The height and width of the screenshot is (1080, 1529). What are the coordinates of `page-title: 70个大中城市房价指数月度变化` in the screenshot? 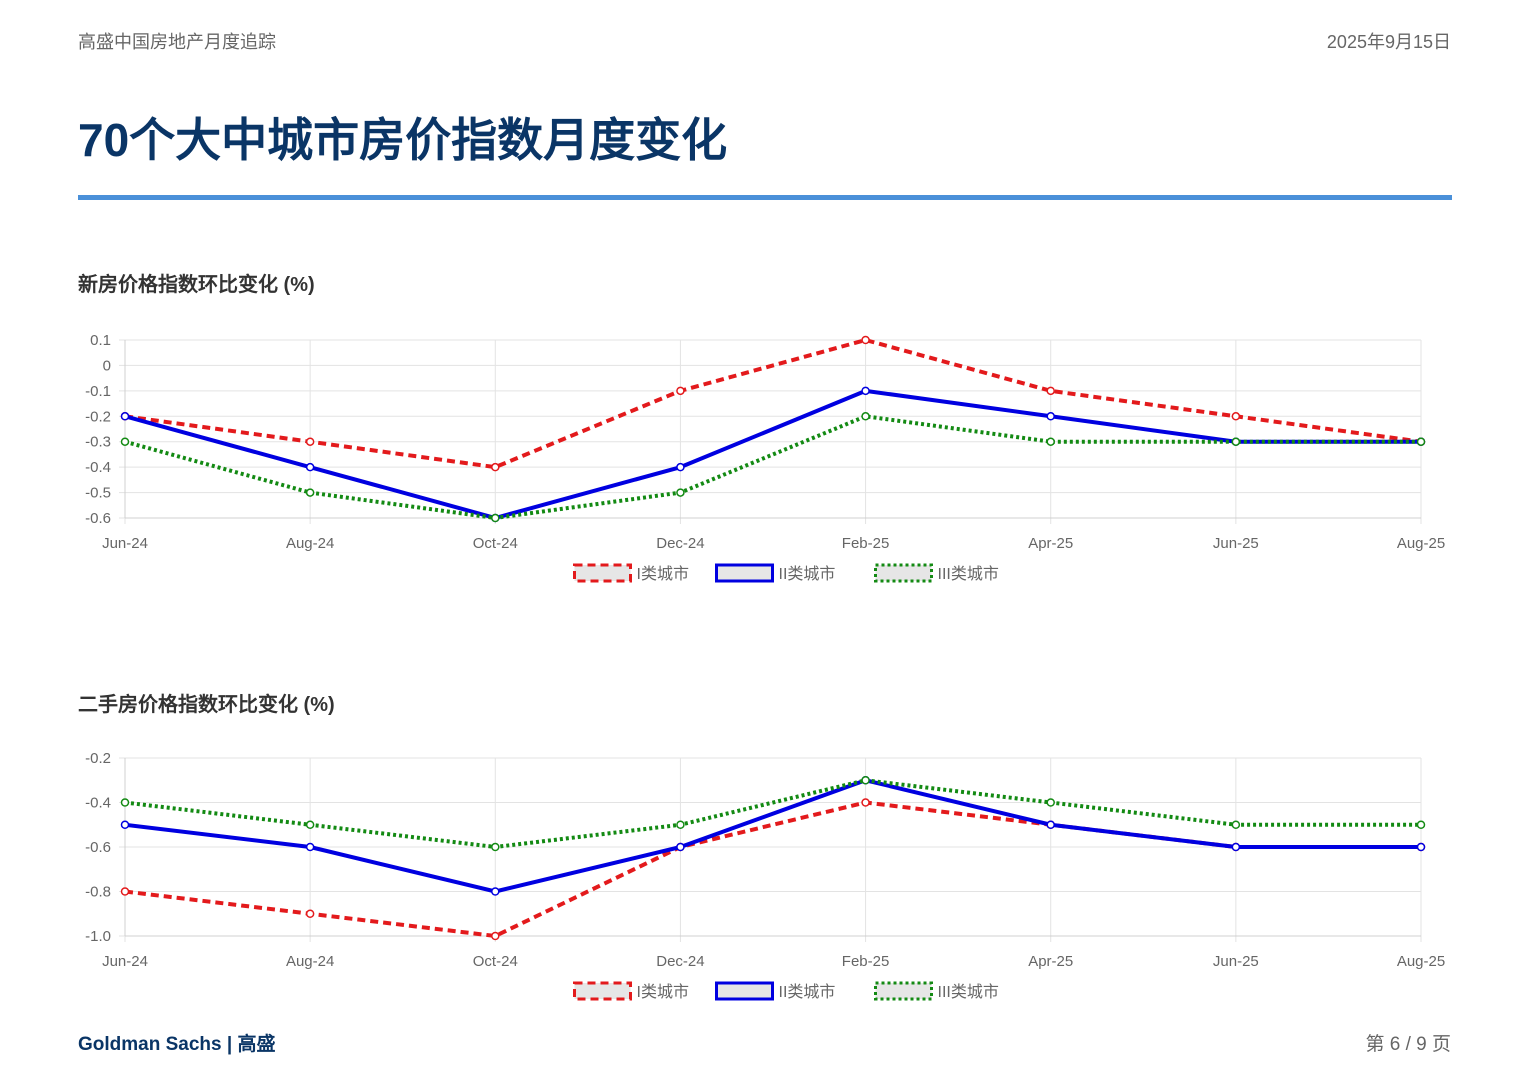 It's located at (403, 140).